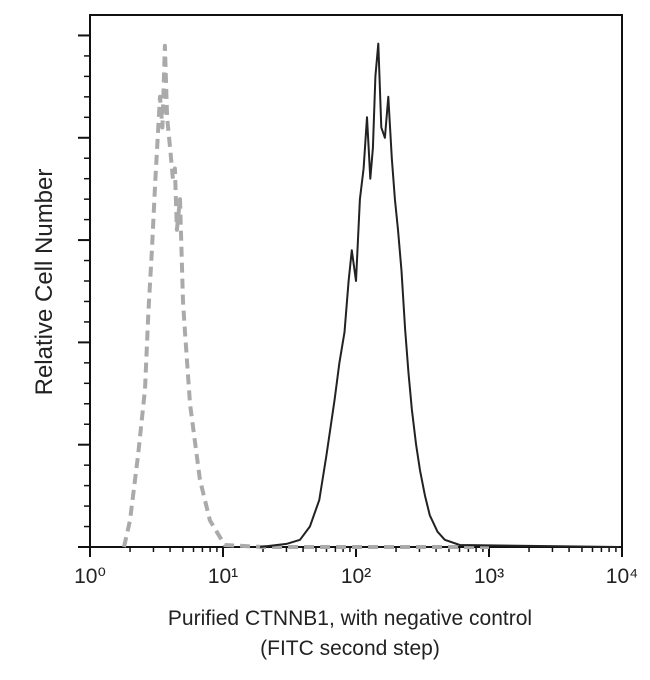 Image resolution: width=650 pixels, height=680 pixels. Describe the element at coordinates (90, 576) in the screenshot. I see `x-tick-label: 10⁰` at that location.